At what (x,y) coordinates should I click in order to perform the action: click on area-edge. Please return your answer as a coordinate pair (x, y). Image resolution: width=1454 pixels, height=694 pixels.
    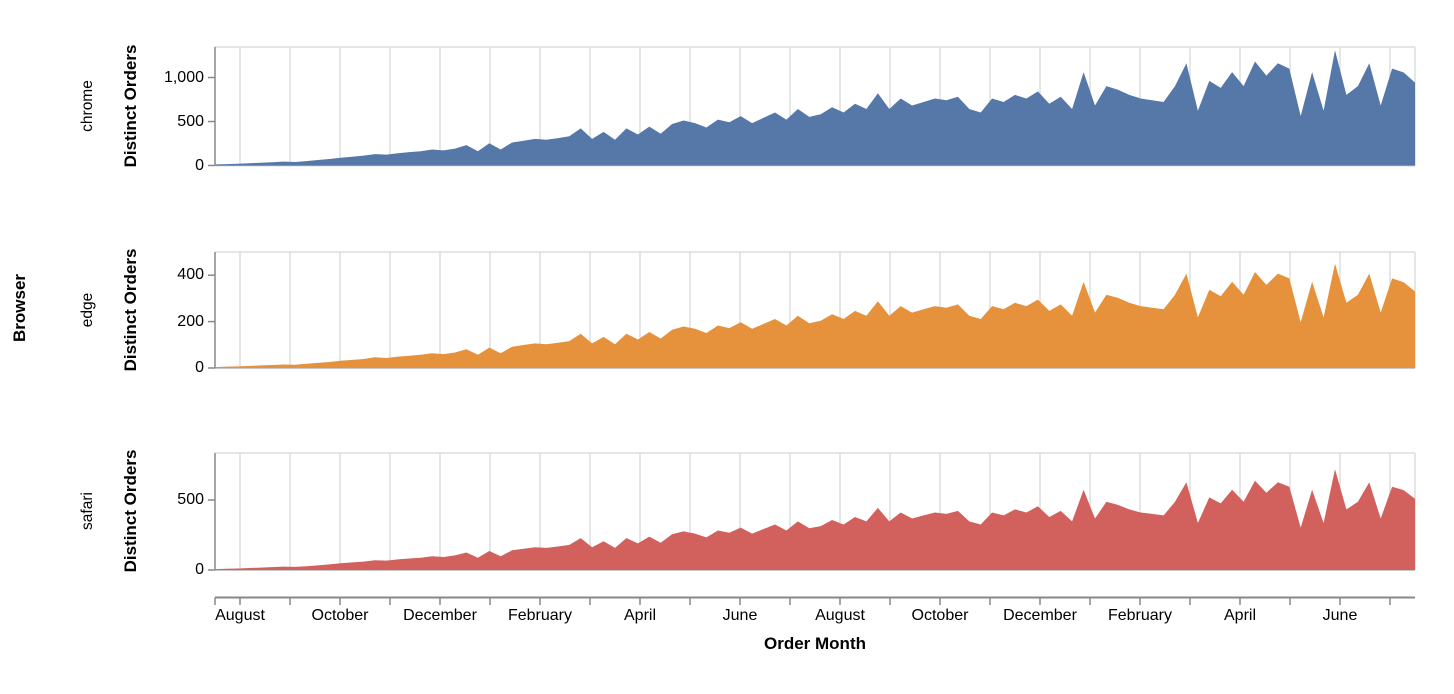
    Looking at the image, I should click on (815, 315).